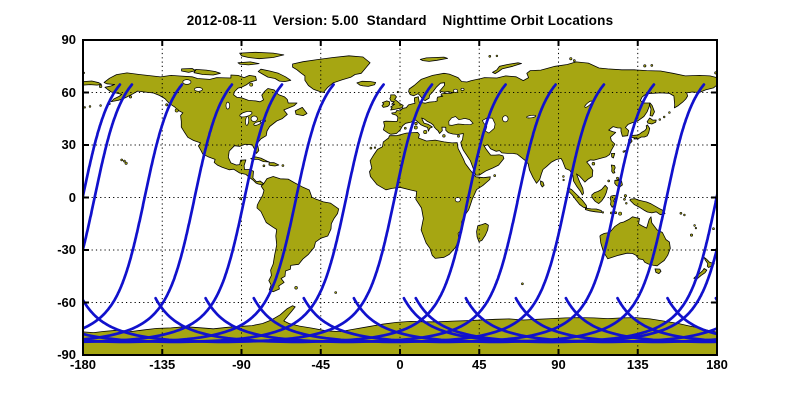  What do you see at coordinates (68, 144) in the screenshot?
I see `y-tick-label: 30` at bounding box center [68, 144].